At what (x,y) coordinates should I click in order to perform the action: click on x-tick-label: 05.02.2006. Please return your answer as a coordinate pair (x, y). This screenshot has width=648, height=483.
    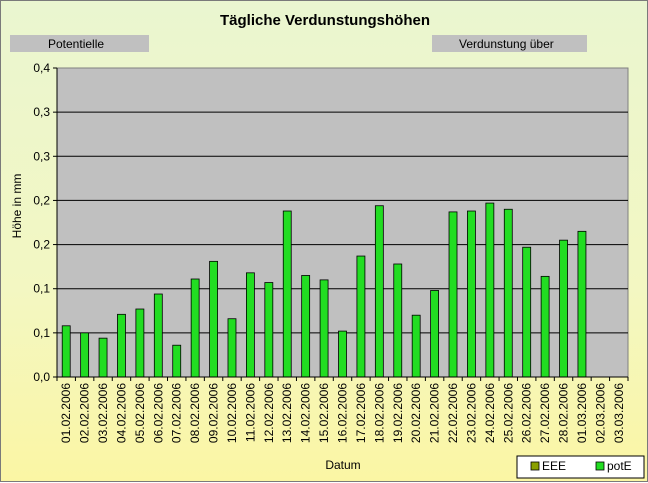
    Looking at the image, I should click on (140, 413).